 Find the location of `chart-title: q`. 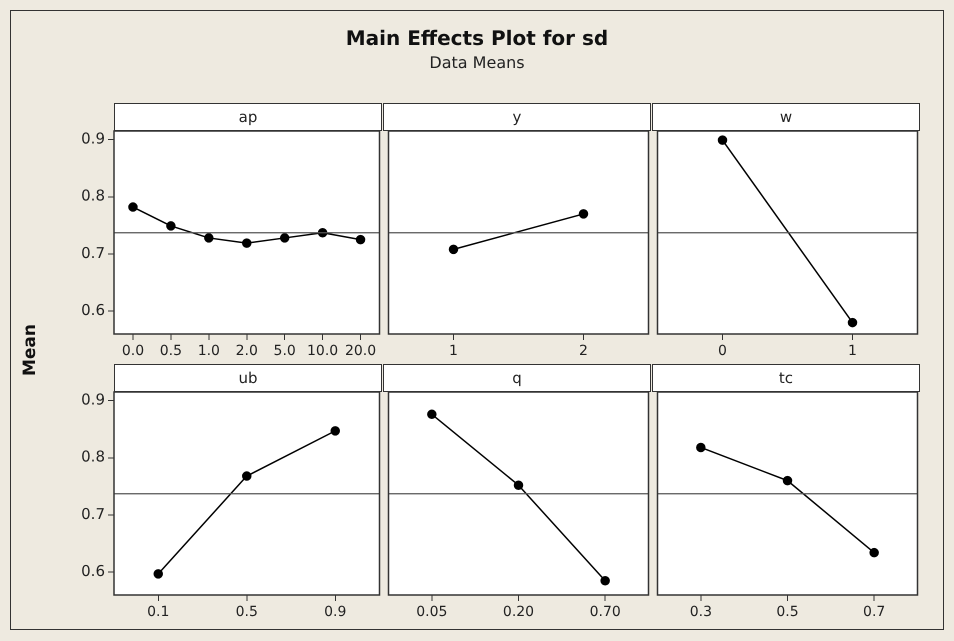

chart-title: q is located at coordinates (517, 378).